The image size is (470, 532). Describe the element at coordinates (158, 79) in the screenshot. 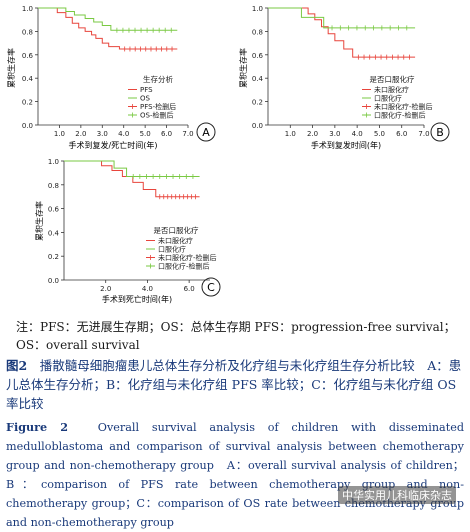

I see `legend-title-a: 生存分析` at that location.